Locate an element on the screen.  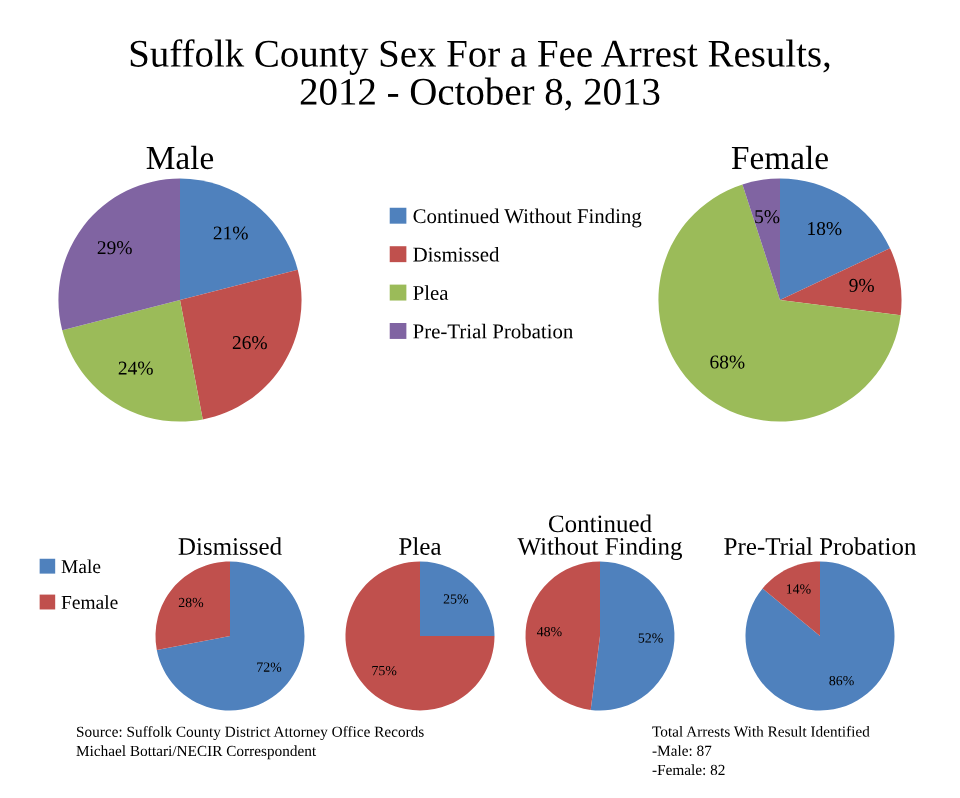
data-label: 5% is located at coordinates (767, 217).